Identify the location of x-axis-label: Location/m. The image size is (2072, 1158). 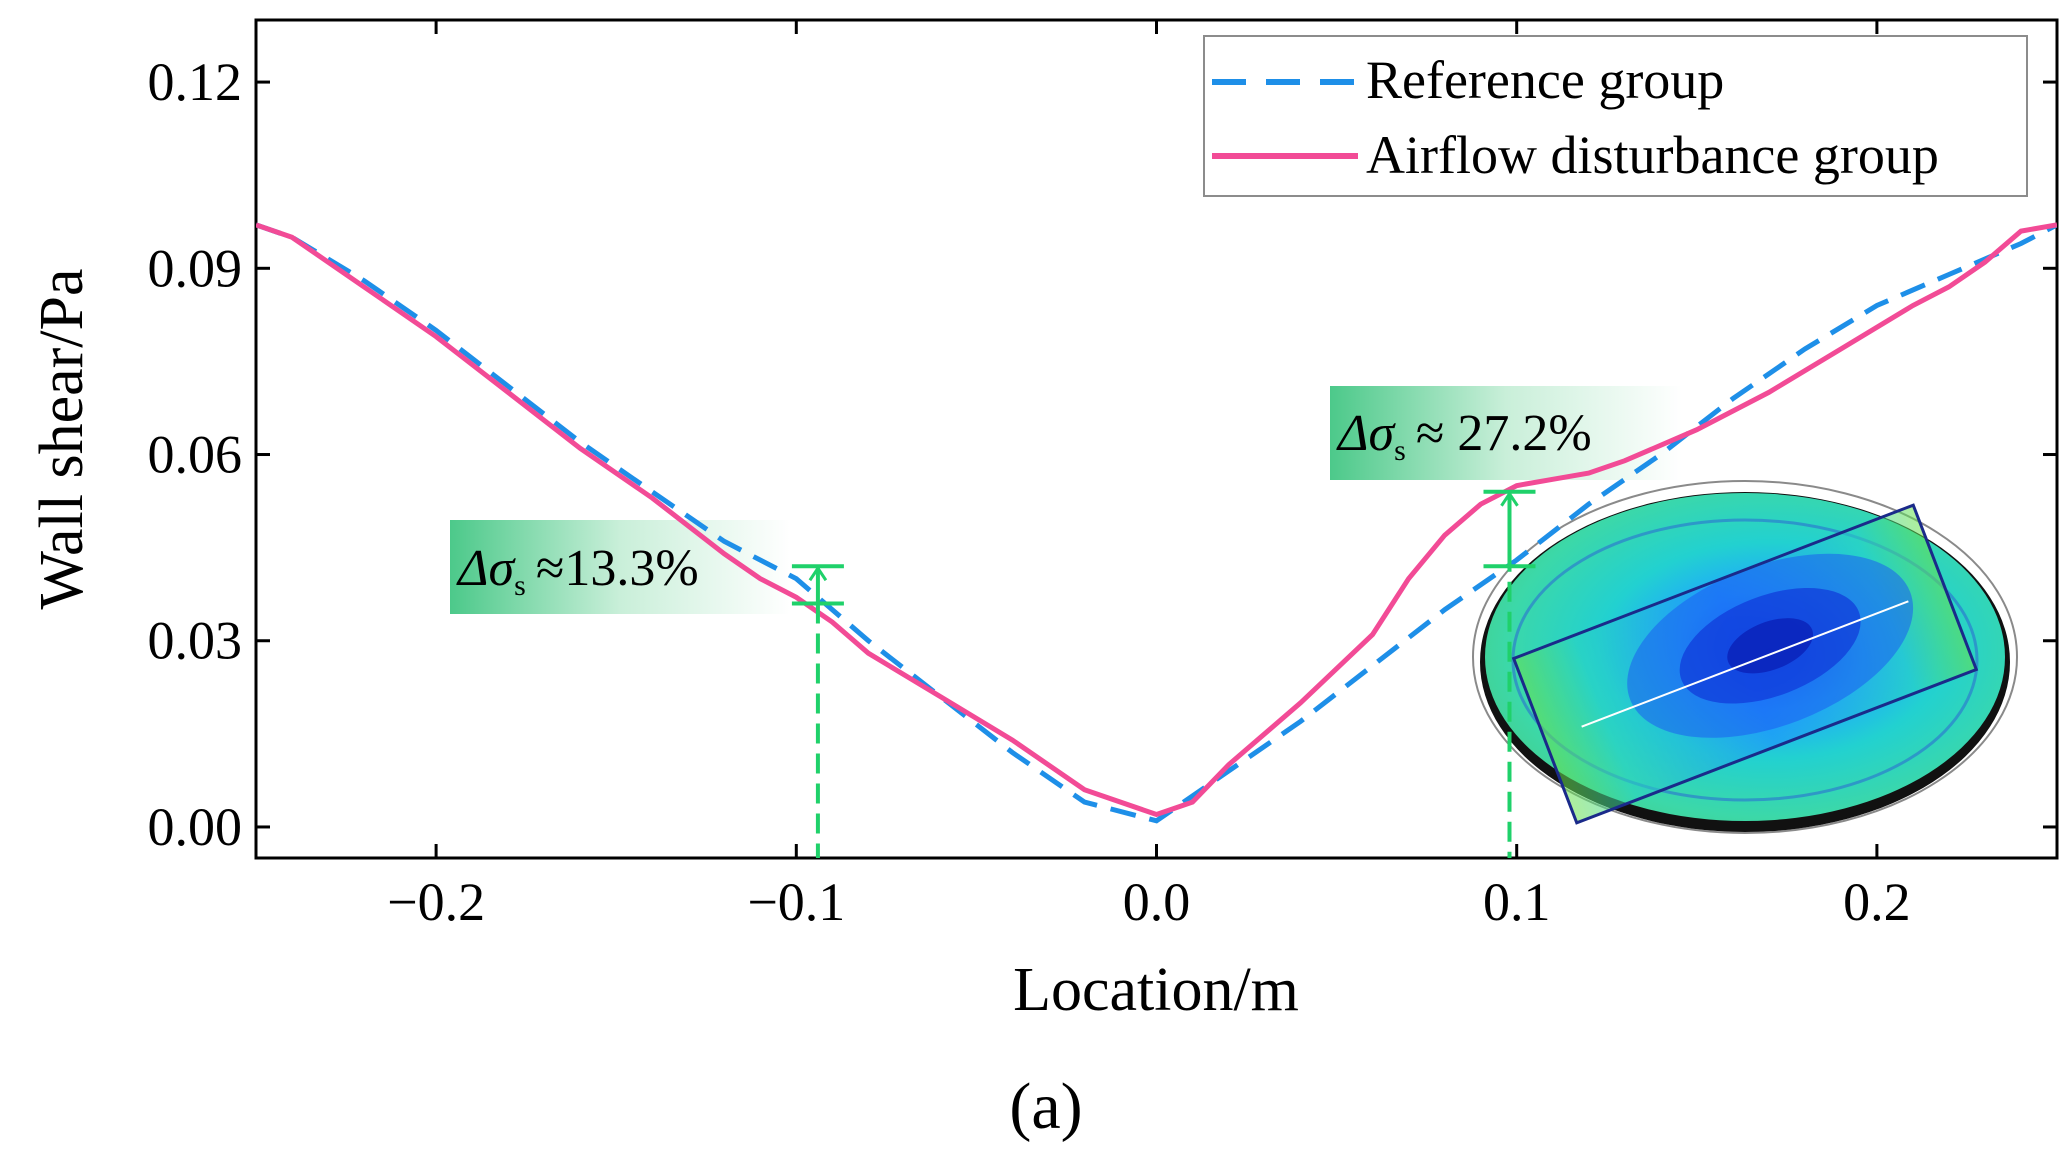
(1156, 990).